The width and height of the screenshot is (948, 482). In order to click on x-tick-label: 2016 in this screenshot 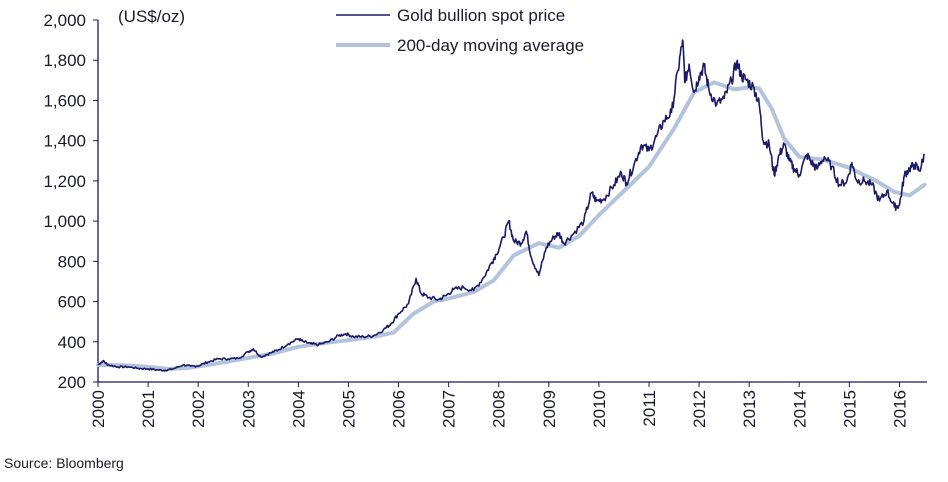, I will do `click(899, 409)`.